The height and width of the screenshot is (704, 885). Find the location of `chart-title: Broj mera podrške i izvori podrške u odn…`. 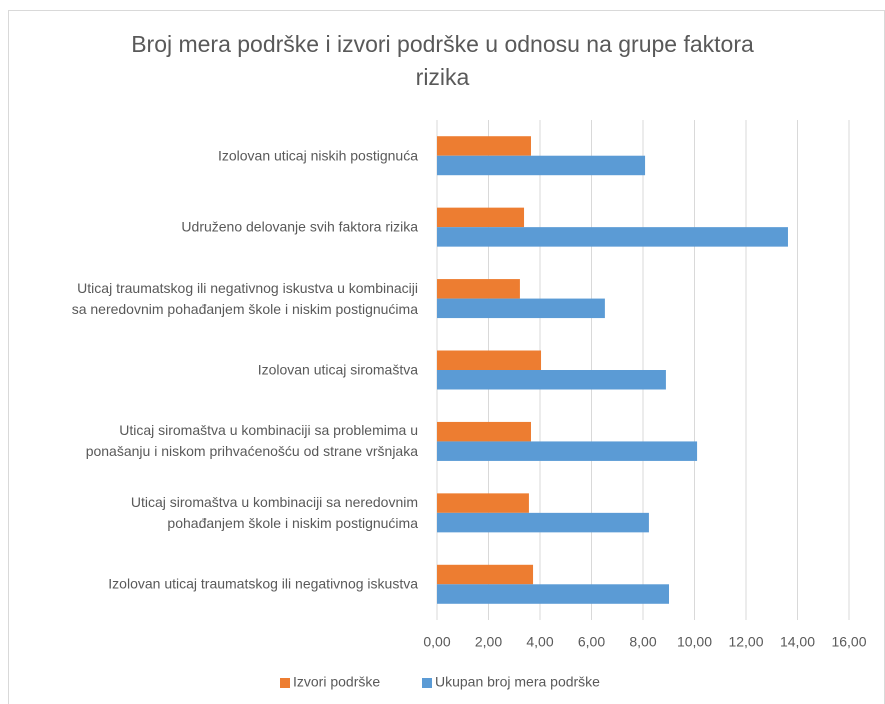

chart-title: Broj mera podrške i izvori podrške u odn… is located at coordinates (442, 60).